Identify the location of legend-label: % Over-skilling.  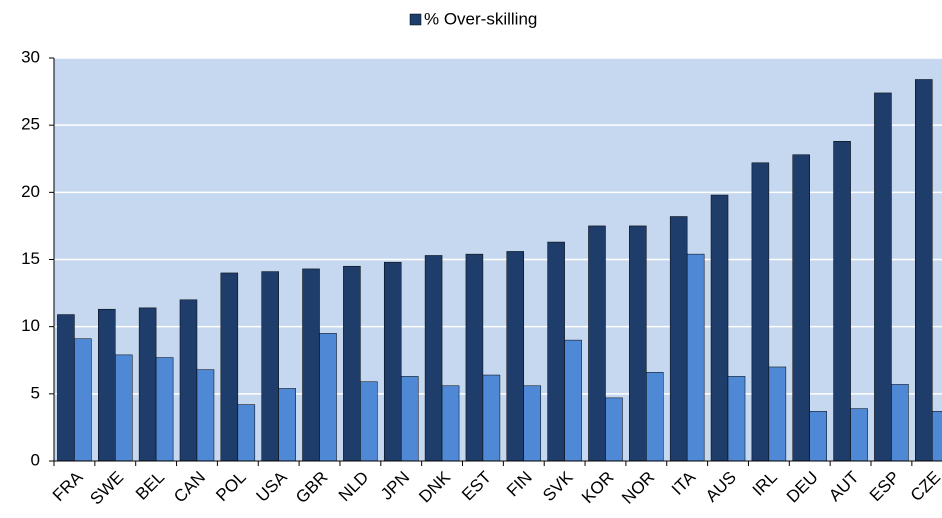
(480, 18).